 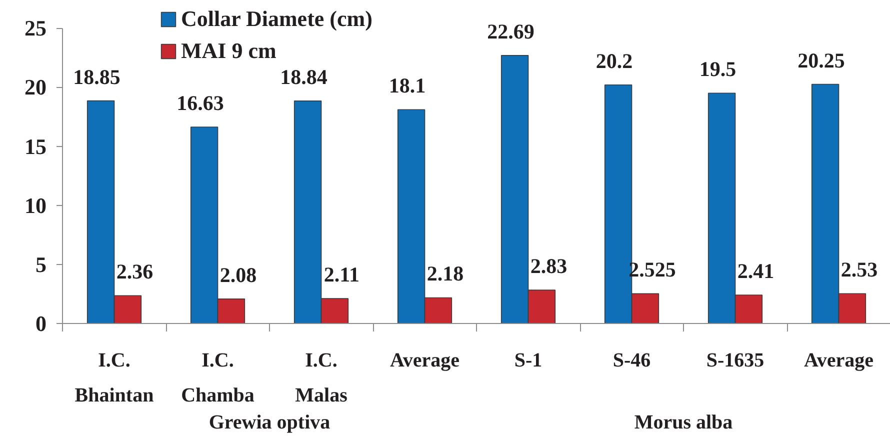 What do you see at coordinates (755, 271) in the screenshot?
I see `data-label: 2.41` at bounding box center [755, 271].